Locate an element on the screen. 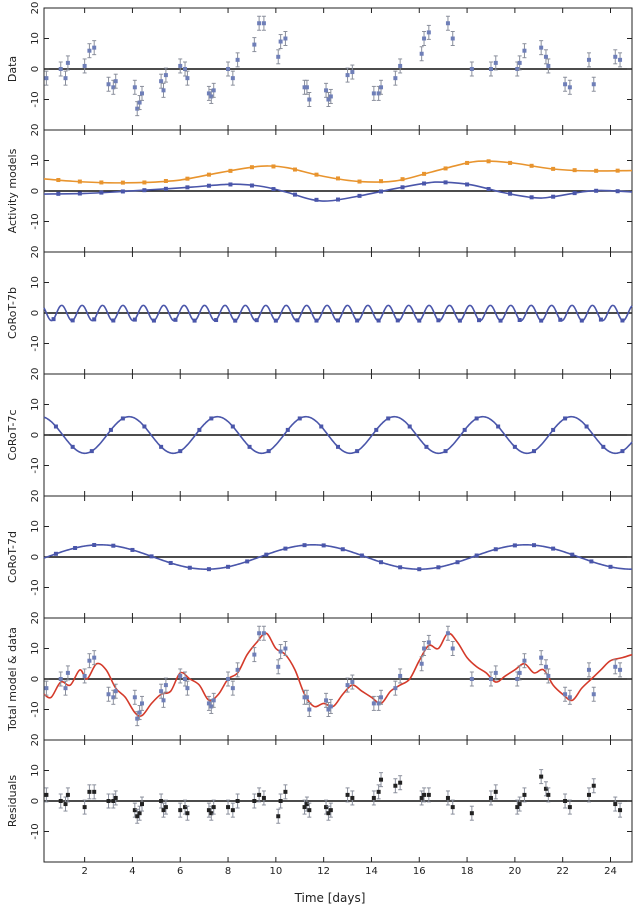  panel-3: -10 0 10 20 CoRoT-7c is located at coordinates (319, 432).